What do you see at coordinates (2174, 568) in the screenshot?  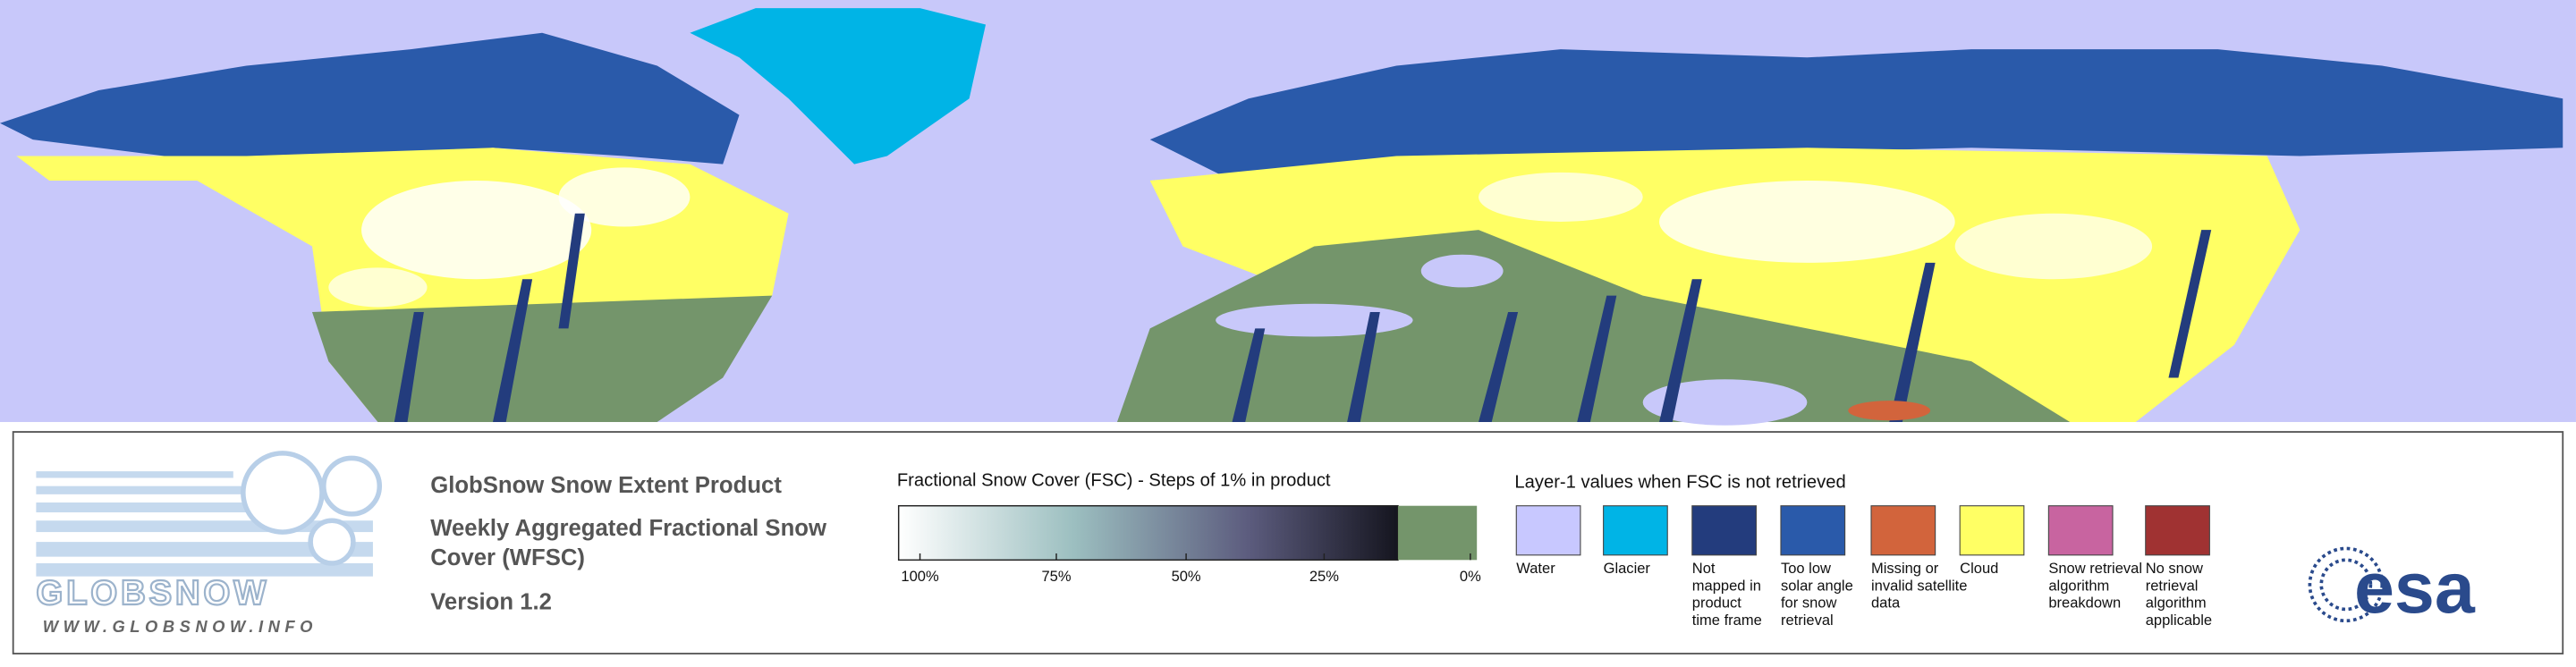 I see `layer-label: No snow` at bounding box center [2174, 568].